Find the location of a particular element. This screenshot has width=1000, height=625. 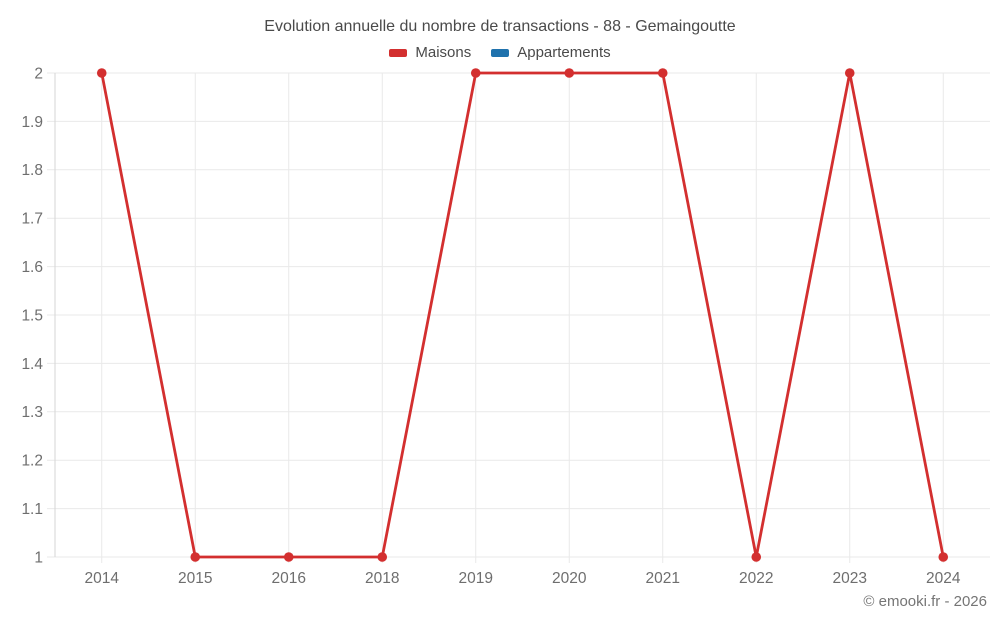

y-tick-label: 1.8 is located at coordinates (32, 170).